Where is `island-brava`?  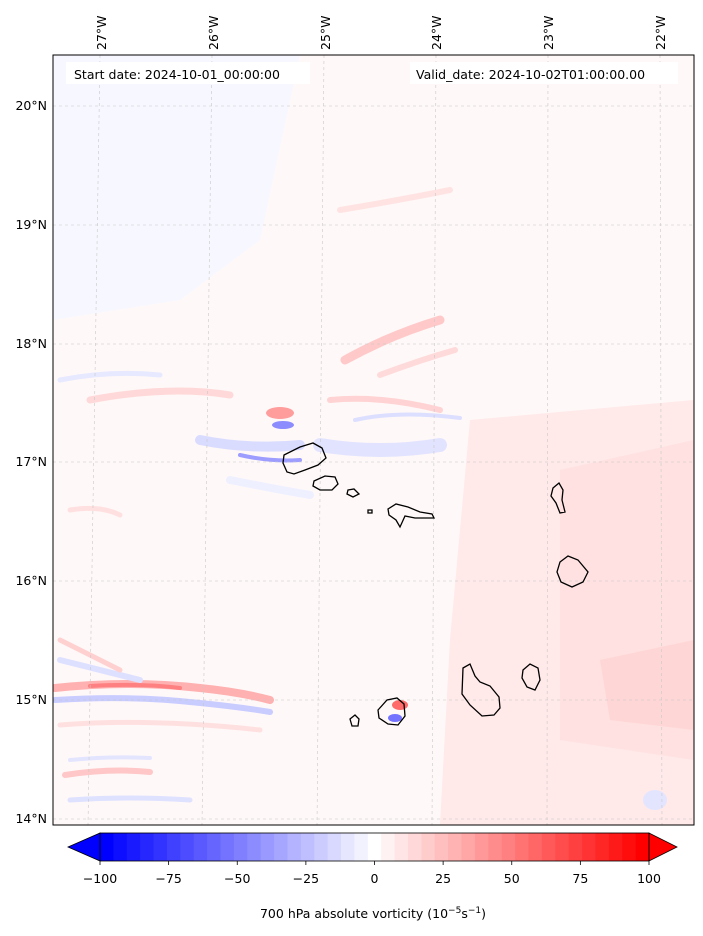 island-brava is located at coordinates (354, 720).